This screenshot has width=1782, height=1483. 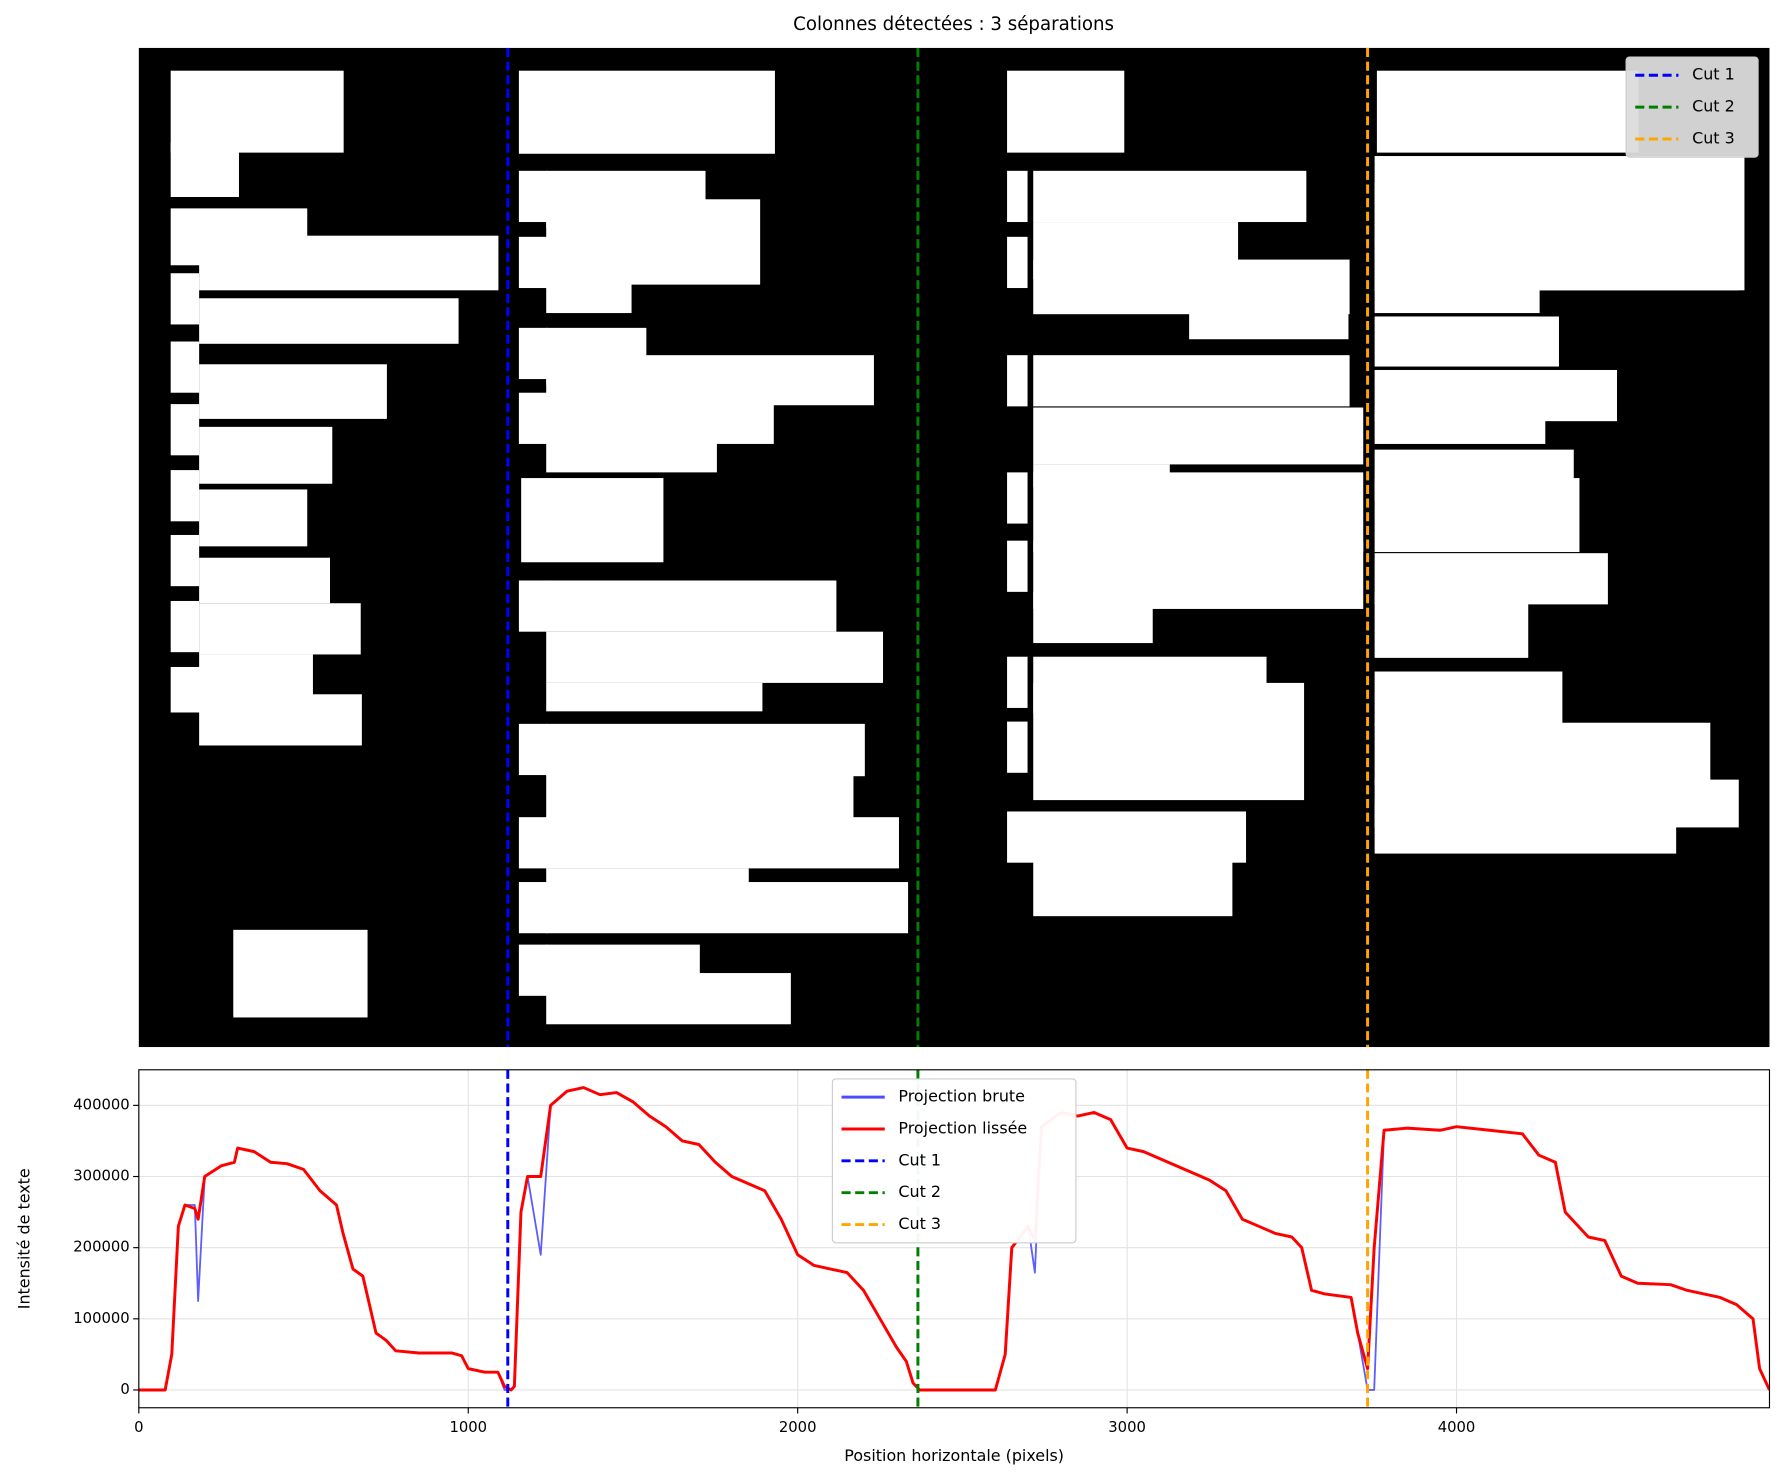 What do you see at coordinates (101, 1176) in the screenshot?
I see `y-tick-label: 300000` at bounding box center [101, 1176].